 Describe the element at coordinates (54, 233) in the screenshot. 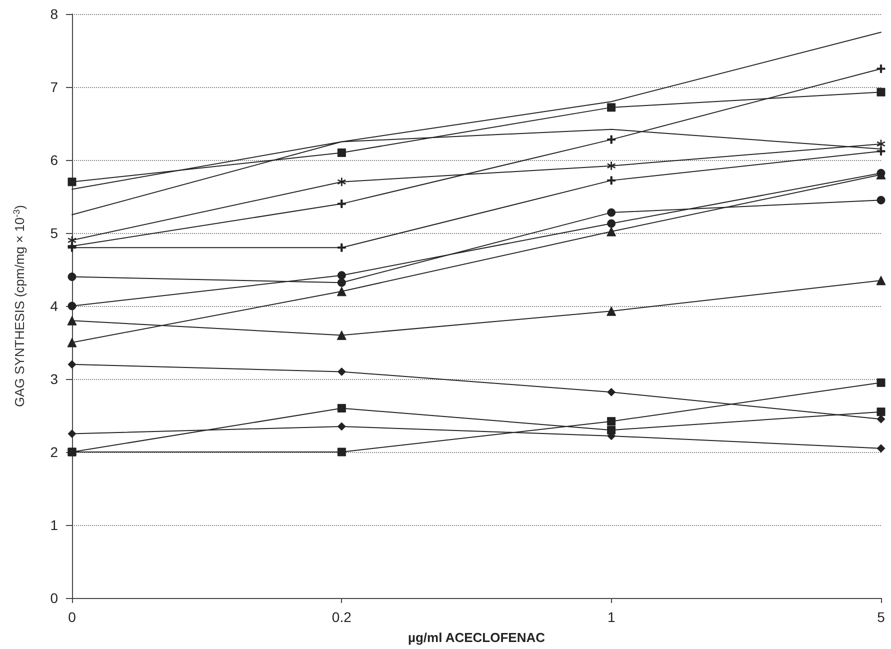

I see `y-tick-label: 5` at that location.